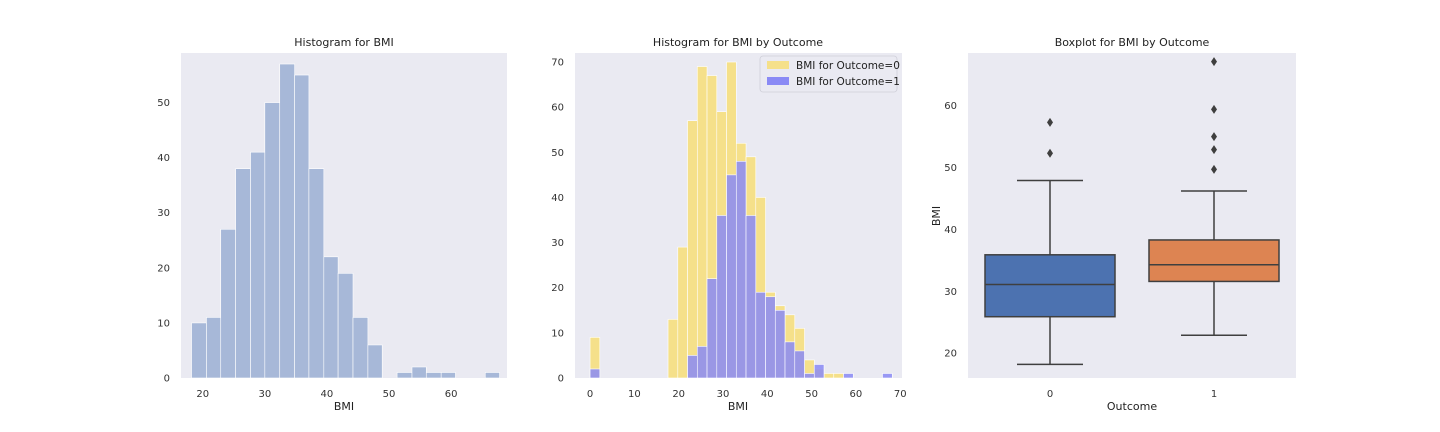 The width and height of the screenshot is (1440, 432). What do you see at coordinates (950, 354) in the screenshot?
I see `y-tick-3-20: 20` at bounding box center [950, 354].